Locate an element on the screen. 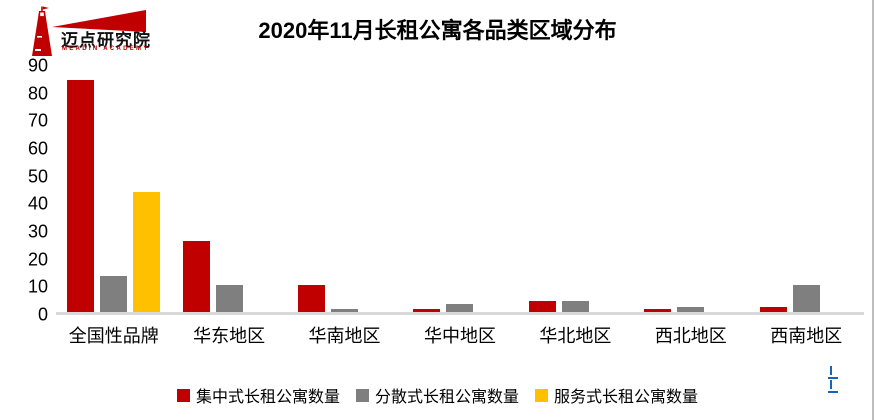 This screenshot has width=875, height=420. legend-item: 服务式长租公寓数量 is located at coordinates (616, 395).